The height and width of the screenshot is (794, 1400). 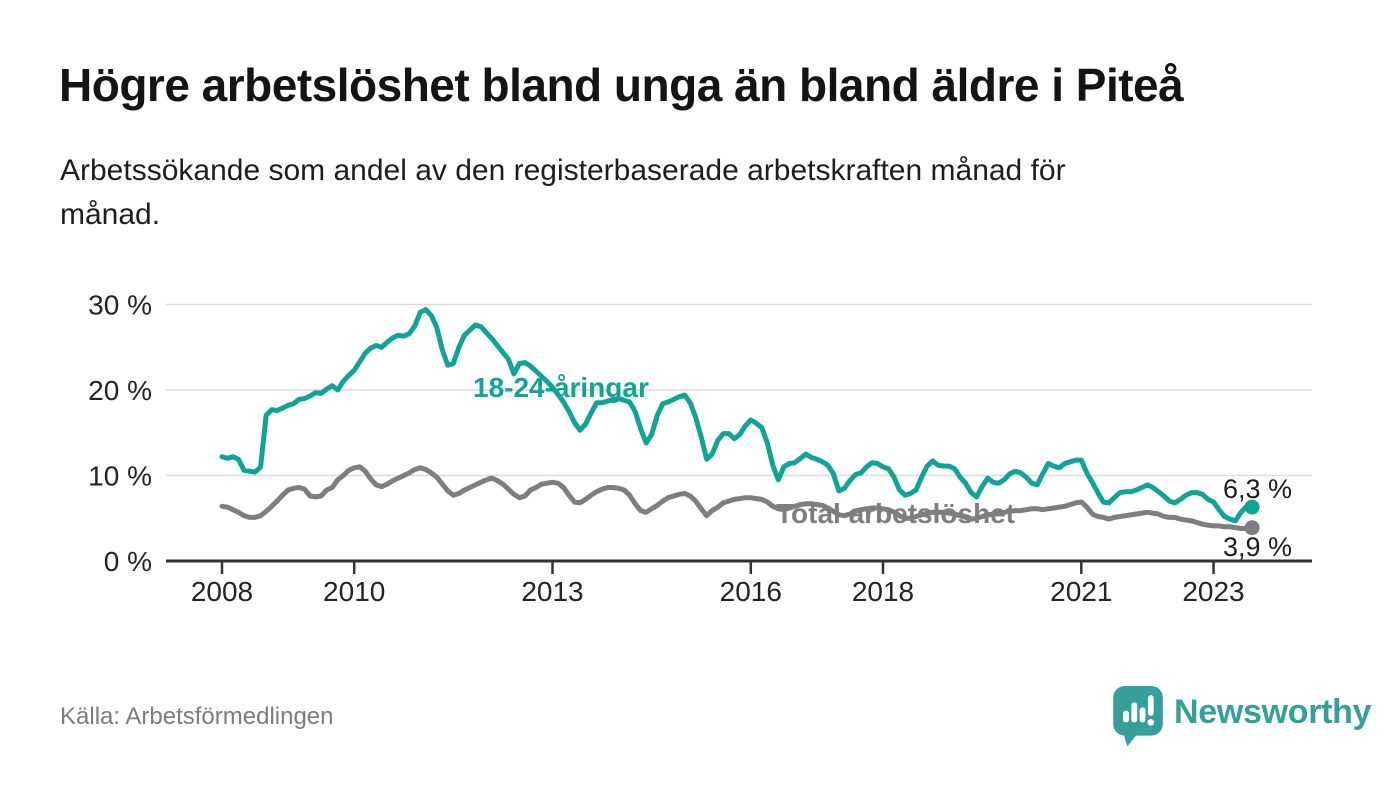 I want to click on chart-subtitle-line2: månad., so click(x=110, y=214).